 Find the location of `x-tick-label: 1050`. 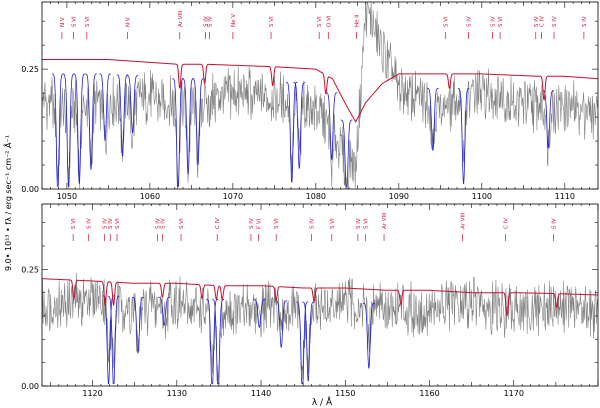

x-tick-label: 1050 is located at coordinates (67, 196).